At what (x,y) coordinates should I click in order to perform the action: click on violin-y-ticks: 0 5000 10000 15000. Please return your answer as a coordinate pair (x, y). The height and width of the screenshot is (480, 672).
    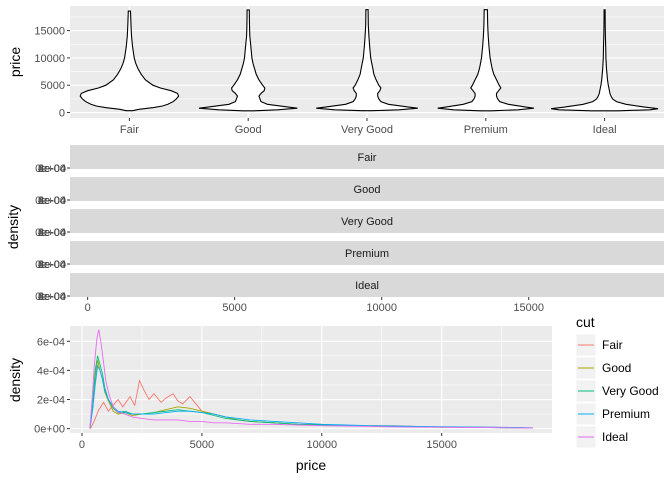
    Looking at the image, I should click on (52, 73).